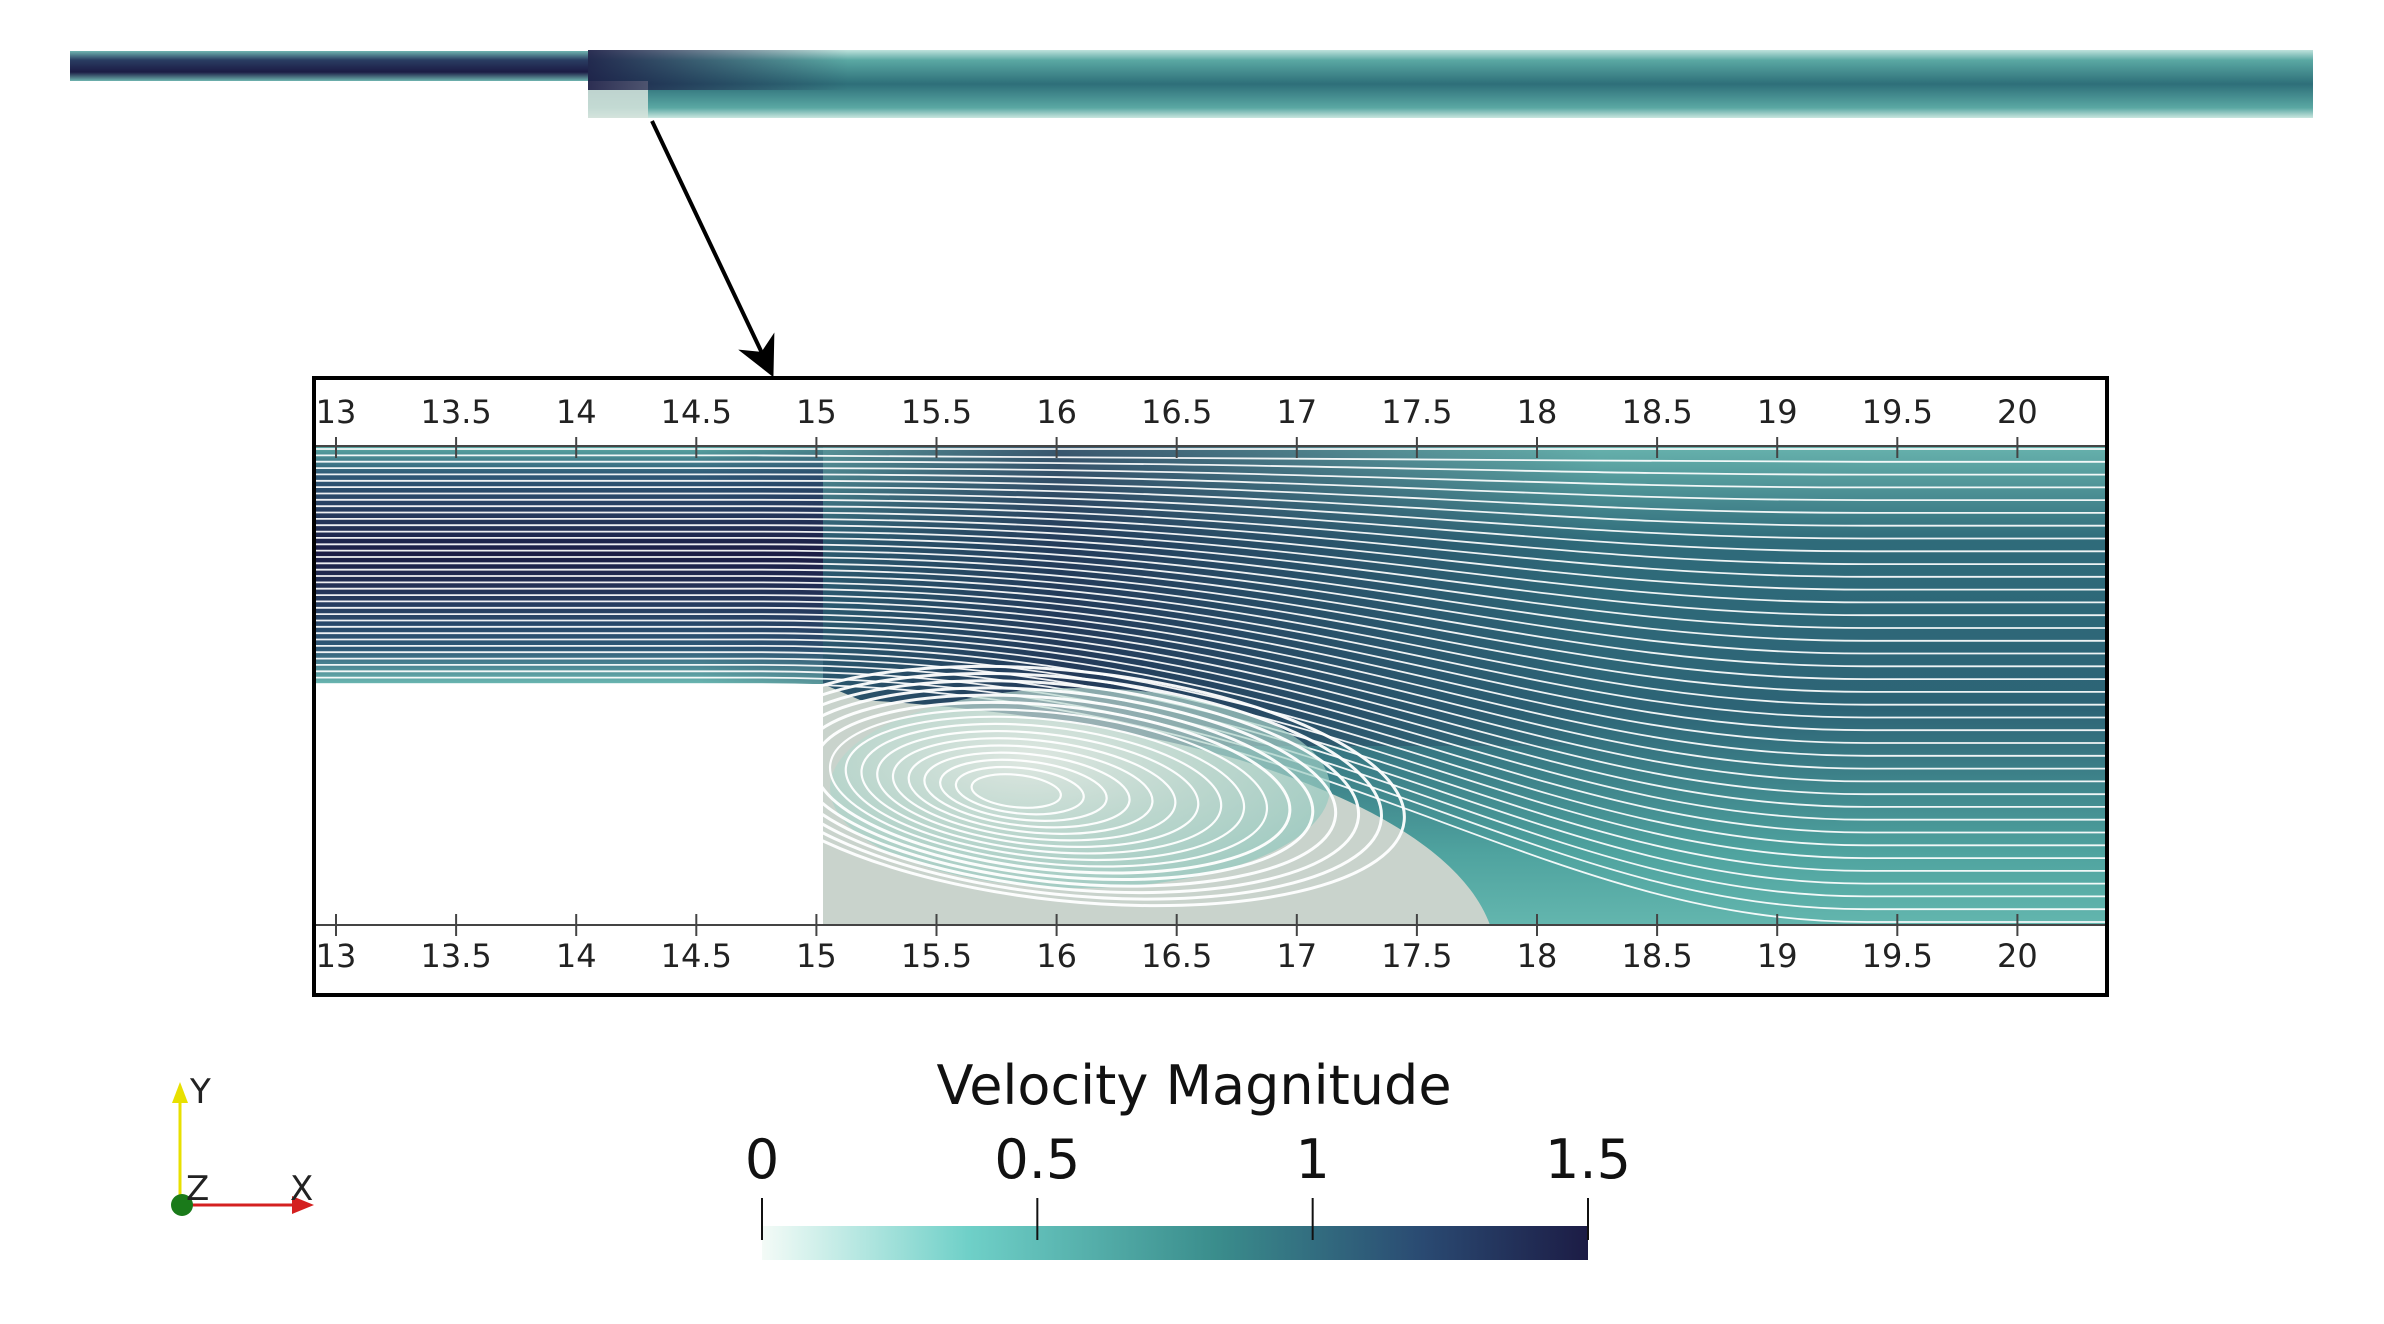 The width and height of the screenshot is (2384, 1324). What do you see at coordinates (1416, 956) in the screenshot?
I see `bottom-tick-label: 17.5` at bounding box center [1416, 956].